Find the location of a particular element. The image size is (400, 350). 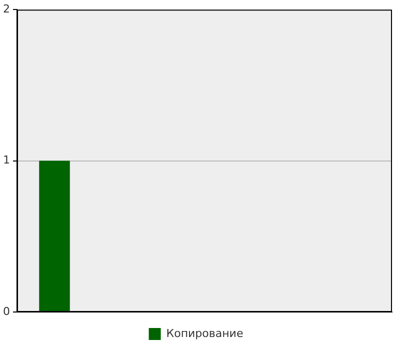

legend-label: Копирование is located at coordinates (205, 333).